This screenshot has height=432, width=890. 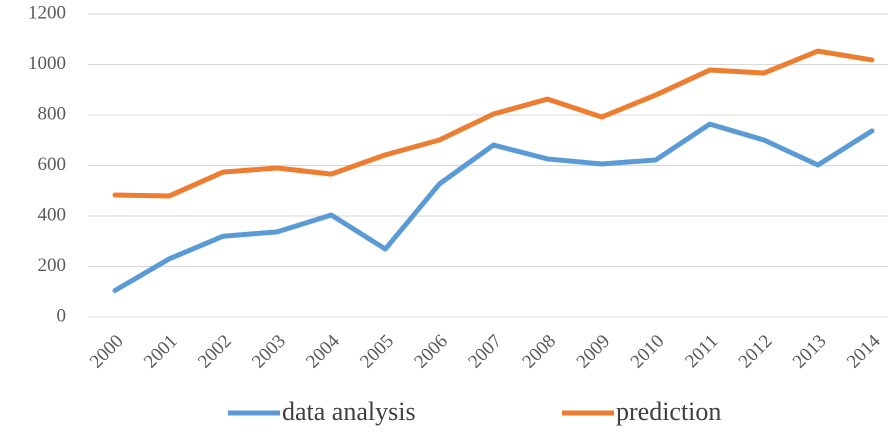 I want to click on y-tick-label: 200, so click(x=52, y=265).